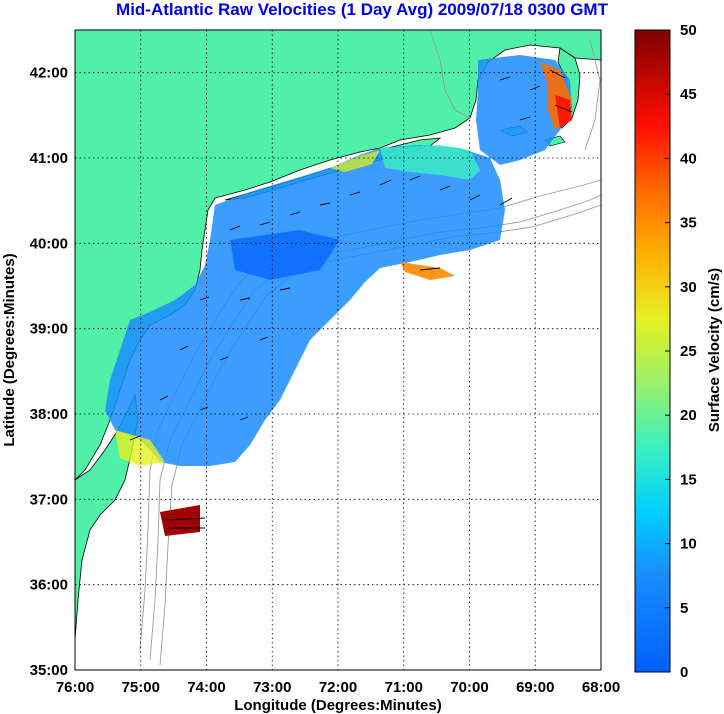 The height and width of the screenshot is (714, 724). What do you see at coordinates (141, 687) in the screenshot?
I see `x-tick-label: 75:00` at bounding box center [141, 687].